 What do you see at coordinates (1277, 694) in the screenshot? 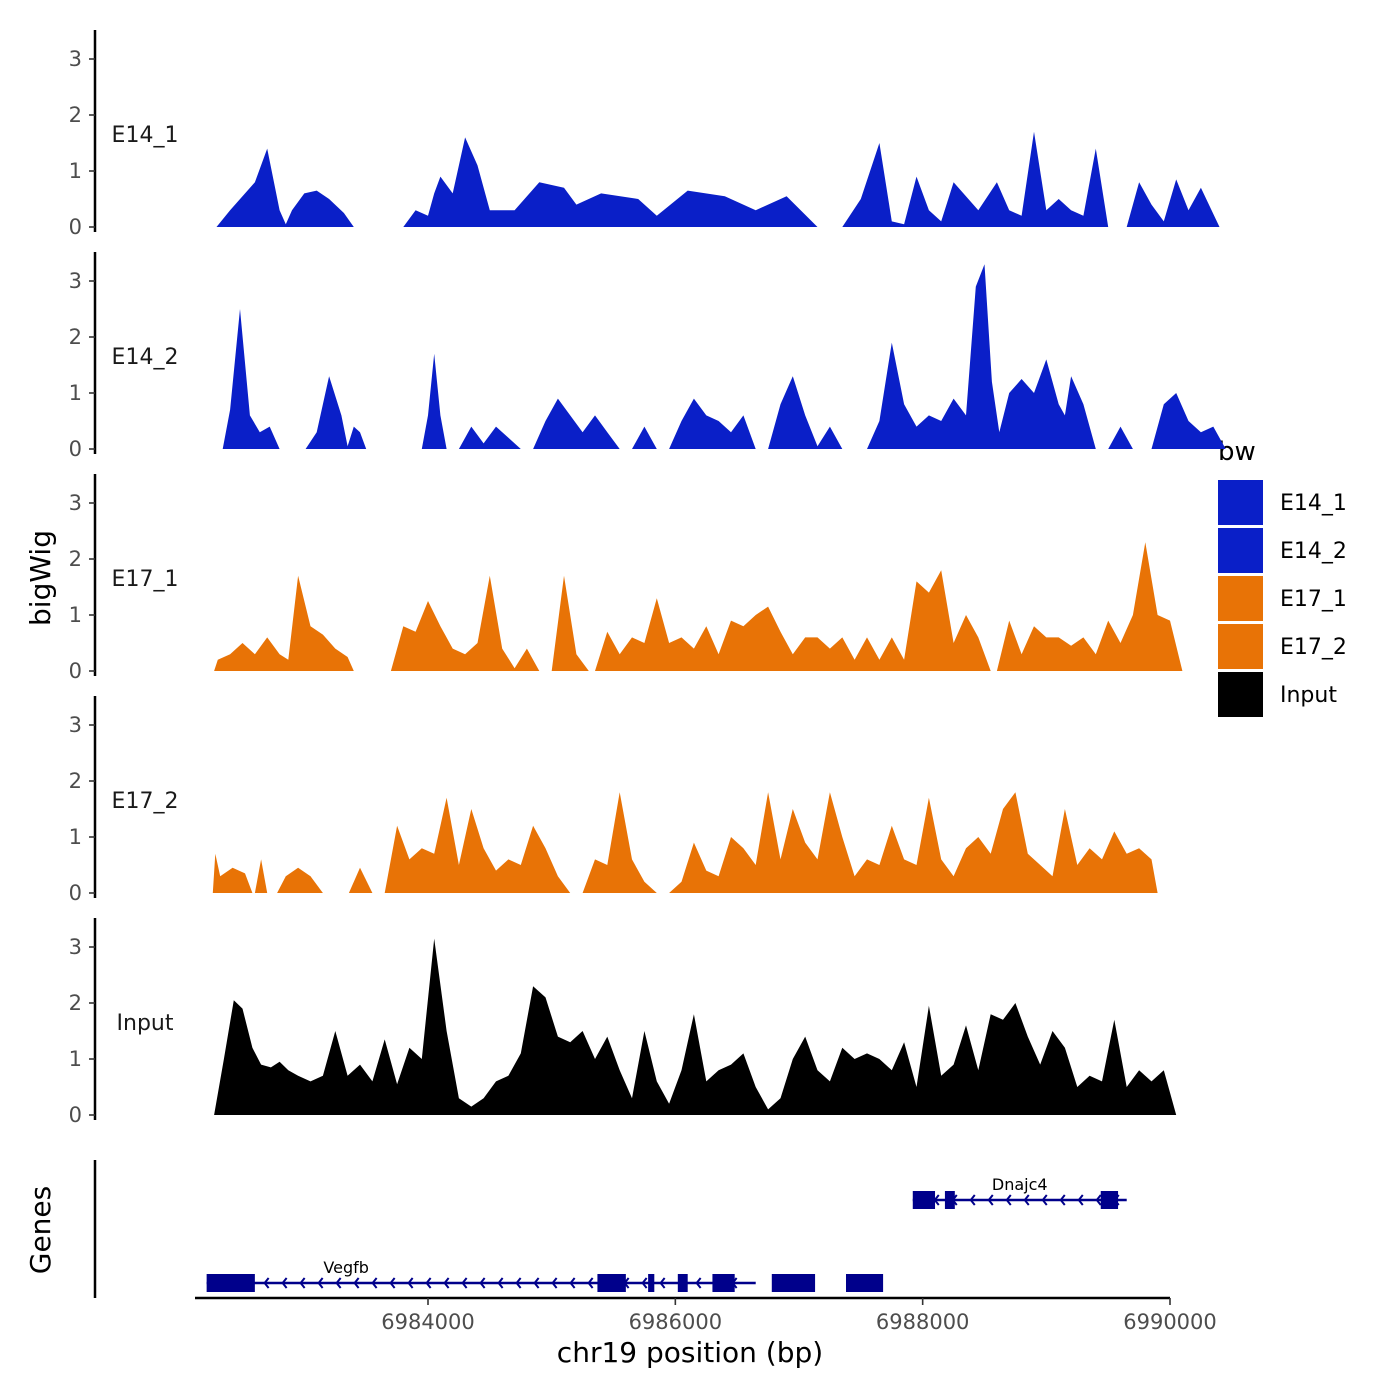
I see `legend-entry-Input: Input` at bounding box center [1277, 694].